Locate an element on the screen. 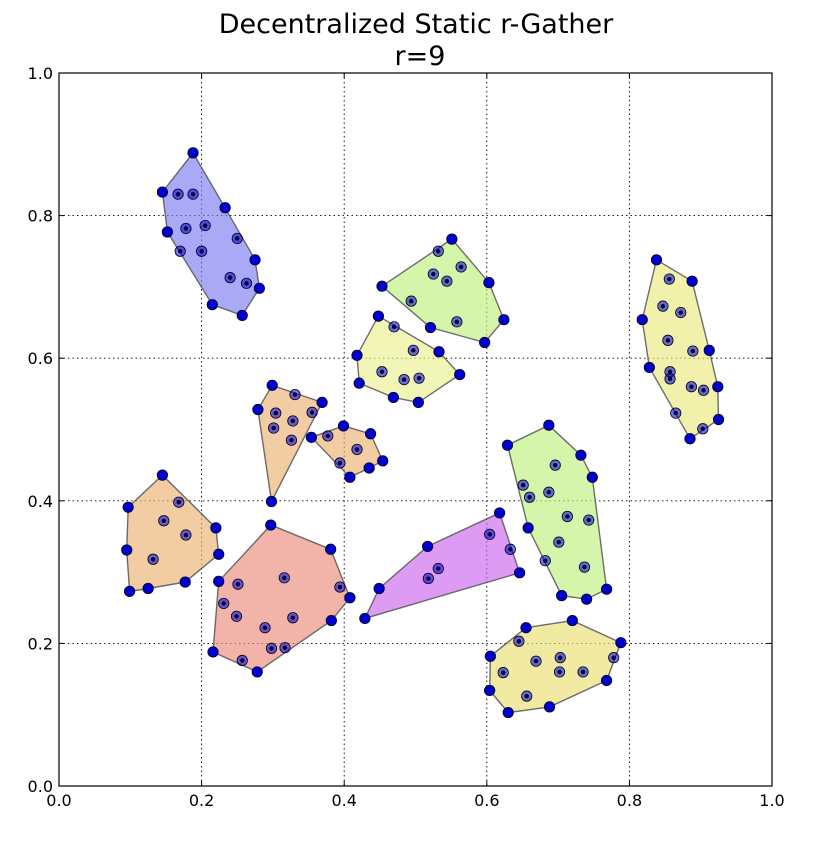 The width and height of the screenshot is (822, 860). y-tick-label: 0.0 is located at coordinates (40, 786).